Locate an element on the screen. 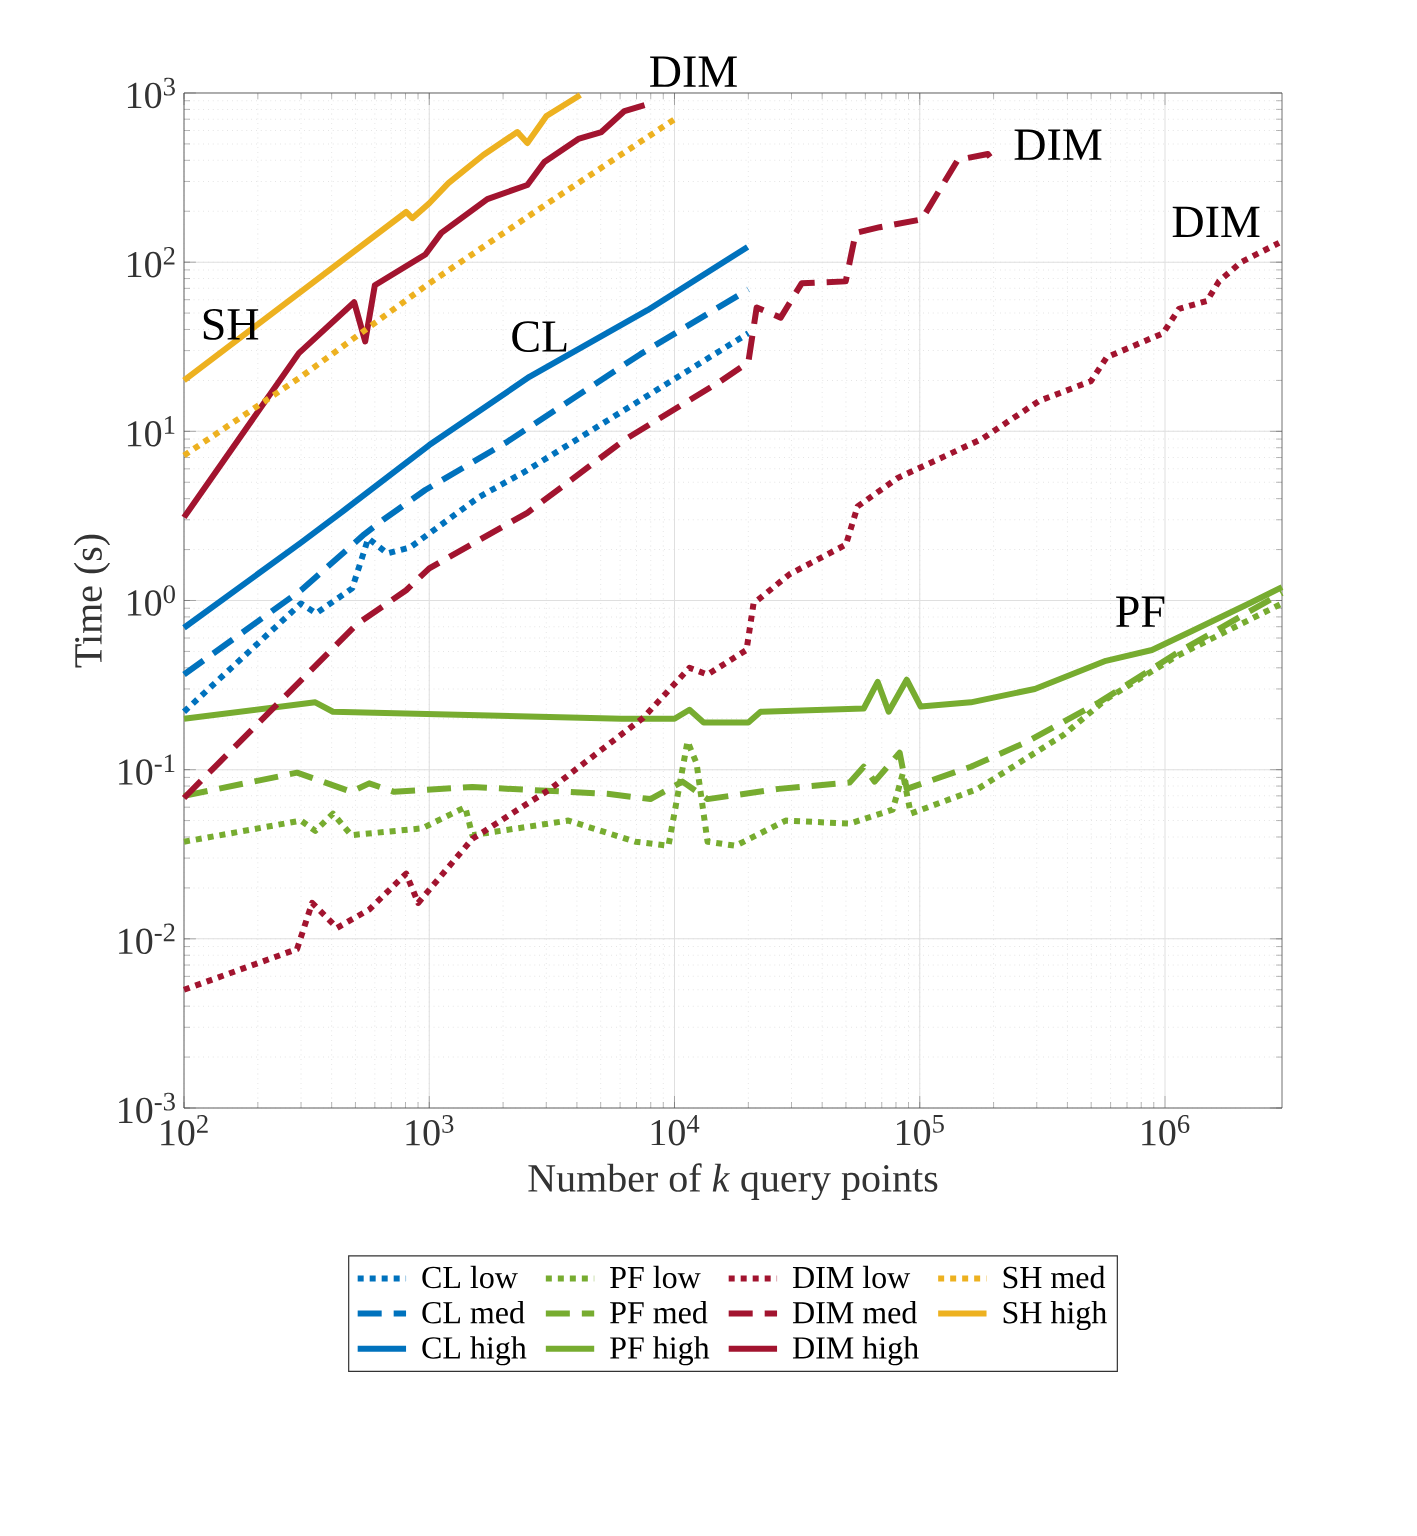  x-tick-label: 10$^{5}$ is located at coordinates (920, 1130).